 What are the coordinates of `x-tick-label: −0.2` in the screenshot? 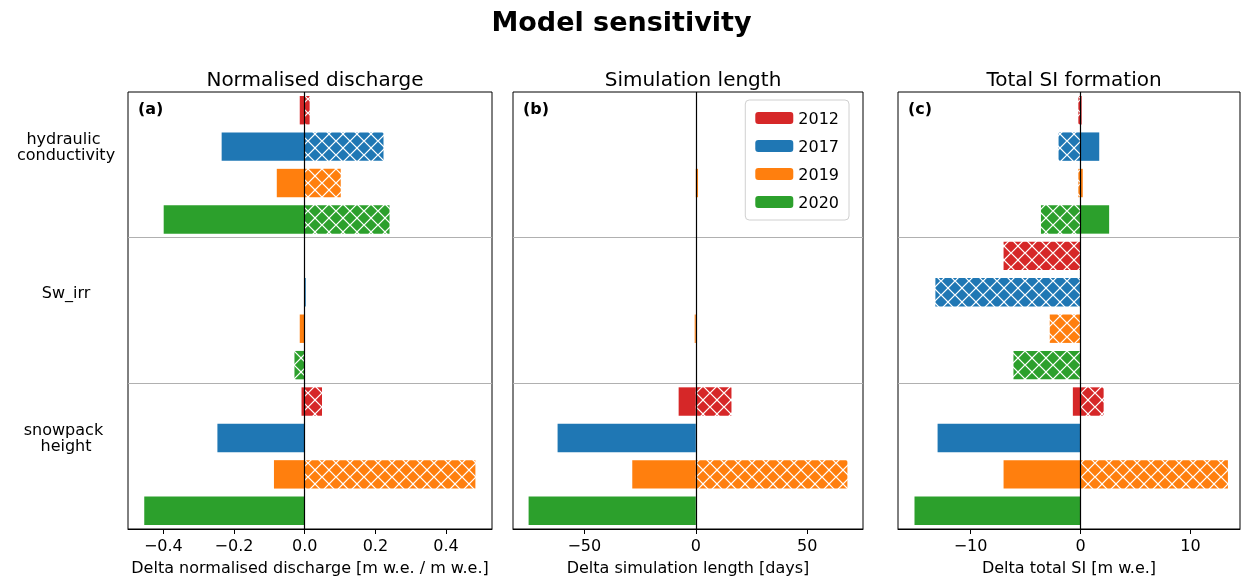 It's located at (234, 545).